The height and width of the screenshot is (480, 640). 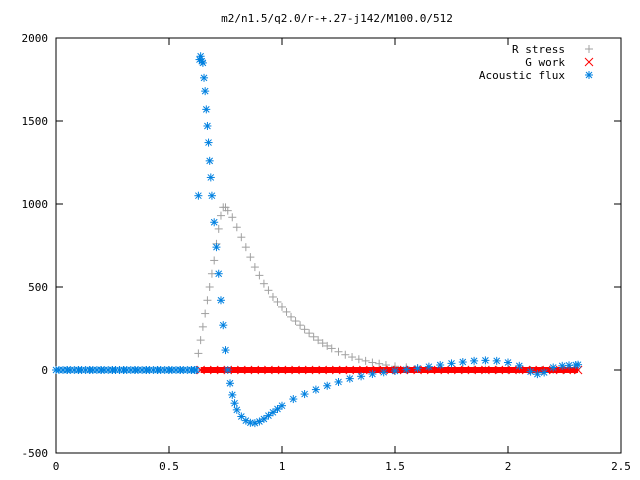 What do you see at coordinates (282, 466) in the screenshot?
I see `x-tick-label: 1` at bounding box center [282, 466].